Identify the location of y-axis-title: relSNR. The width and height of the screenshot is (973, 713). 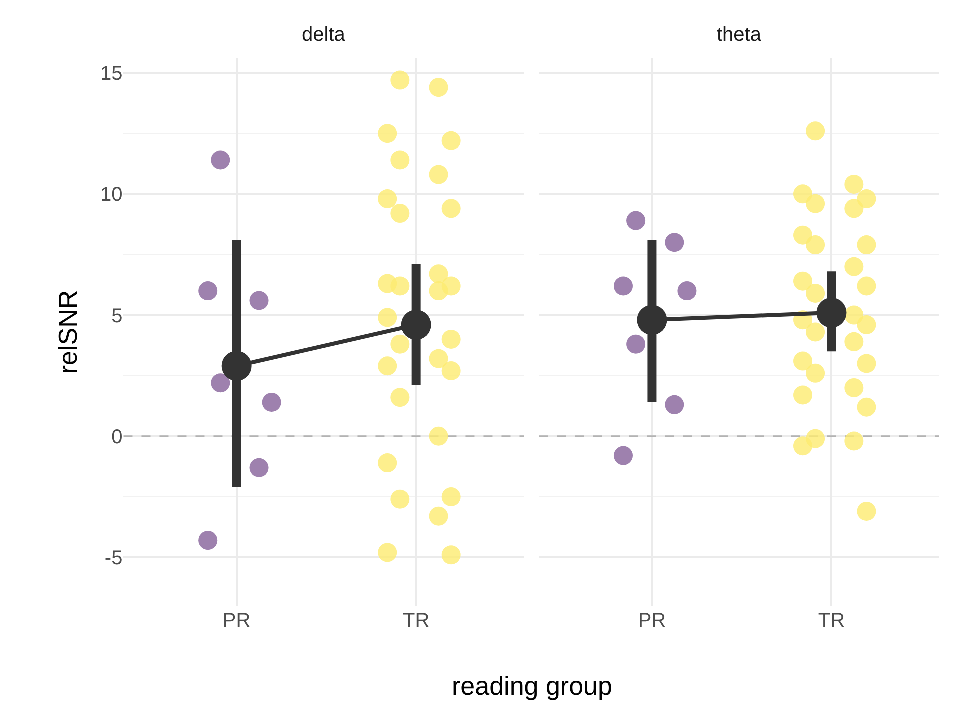
(67, 332).